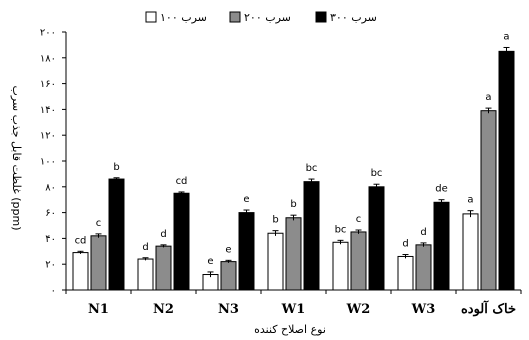 This screenshot has height=340, width=529. Describe the element at coordinates (48, 136) in the screenshot. I see `y-tick-label: ۱۲۰` at that location.